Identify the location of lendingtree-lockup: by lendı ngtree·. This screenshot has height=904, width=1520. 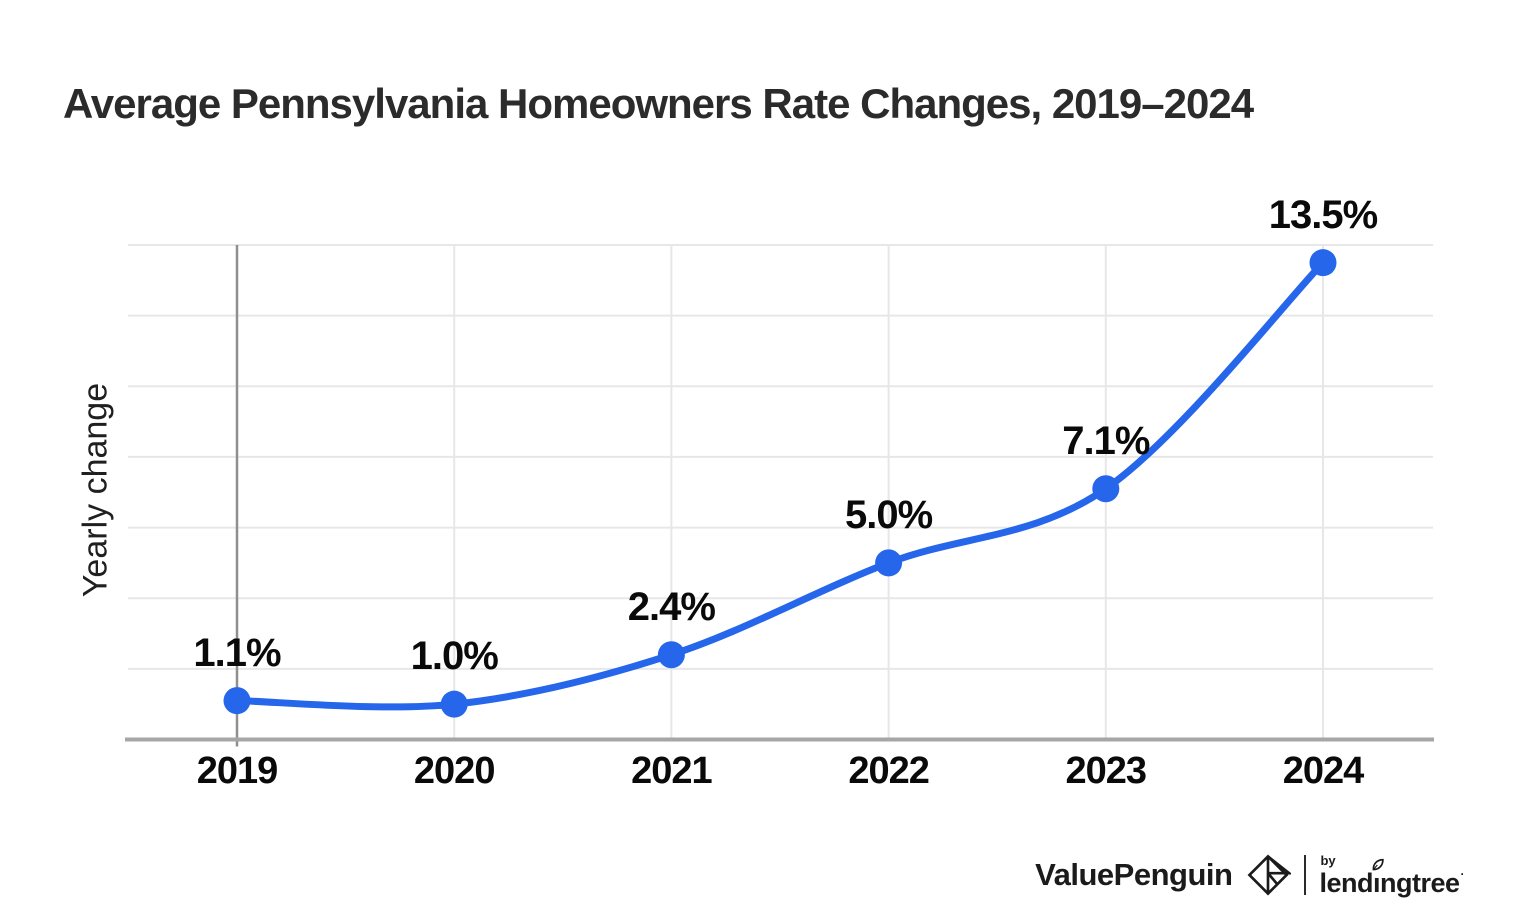
(1391, 875).